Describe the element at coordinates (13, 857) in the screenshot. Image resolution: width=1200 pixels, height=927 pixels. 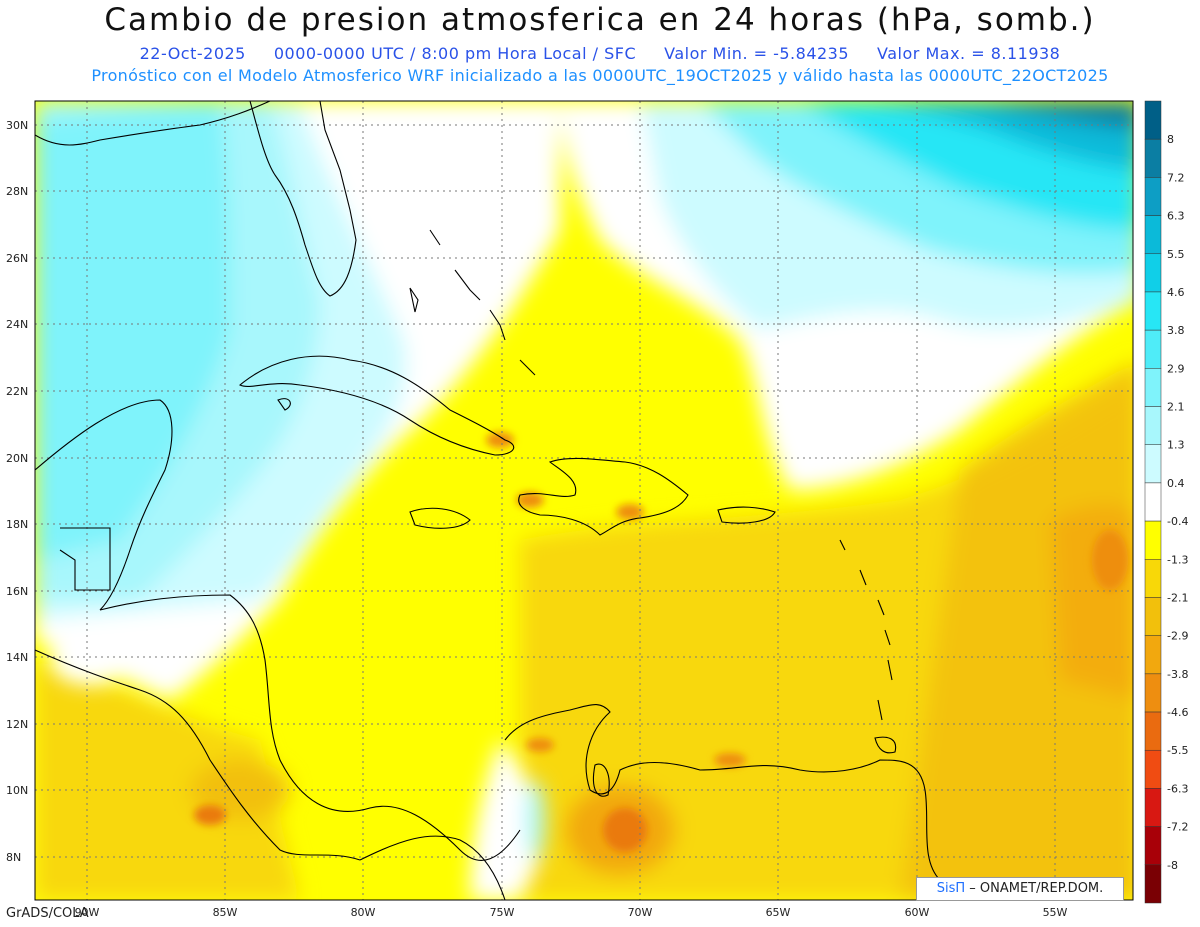
I see `lat-label: 8N` at that location.